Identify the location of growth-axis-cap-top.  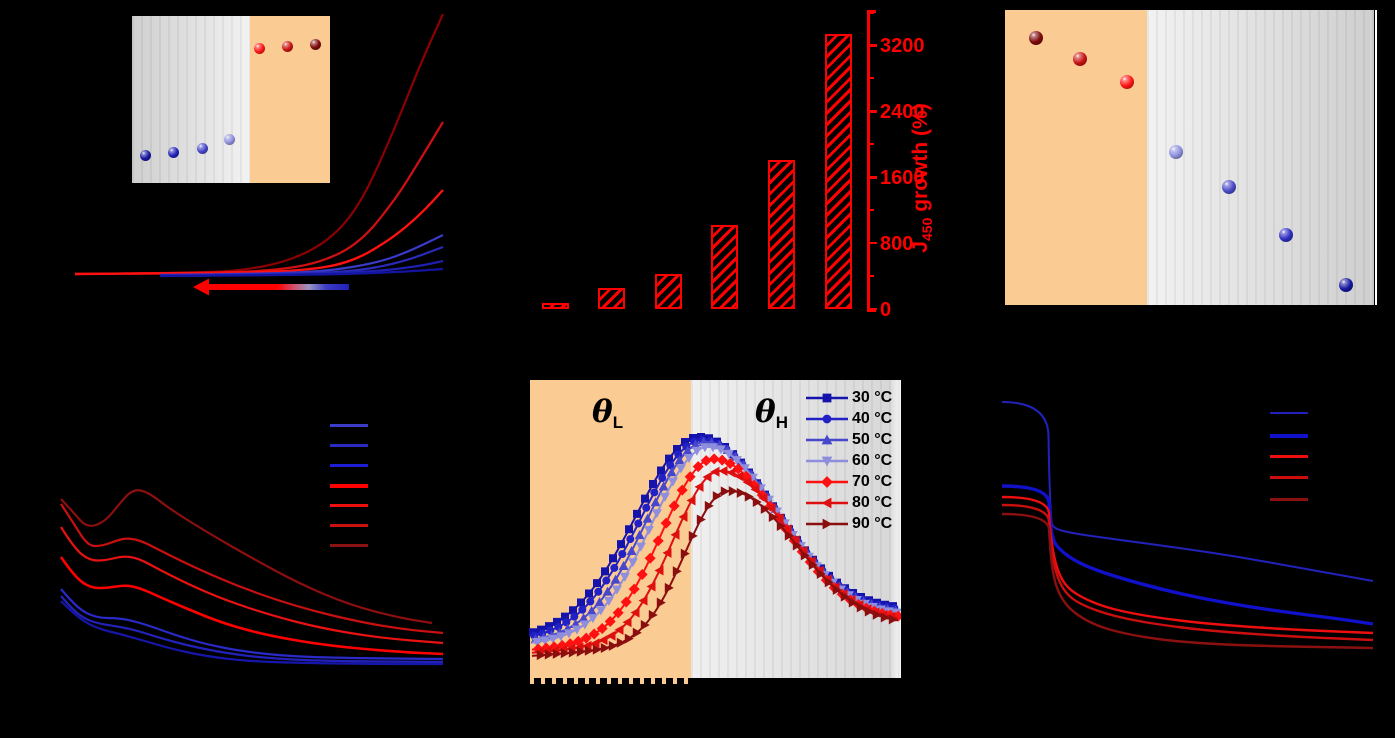
(871, 11).